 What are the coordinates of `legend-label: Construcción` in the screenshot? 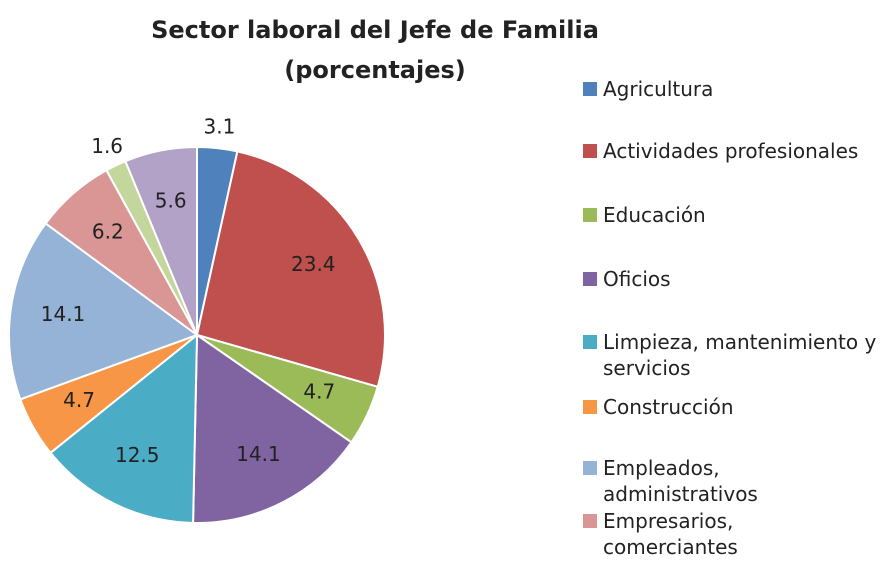 It's located at (668, 407).